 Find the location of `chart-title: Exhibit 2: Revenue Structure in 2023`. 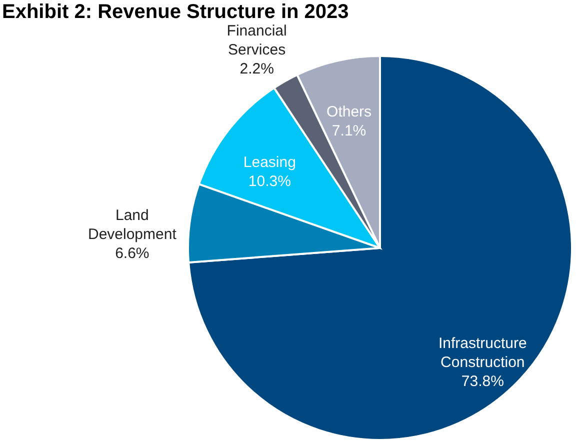

chart-title: Exhibit 2: Revenue Structure in 2023 is located at coordinates (175, 12).